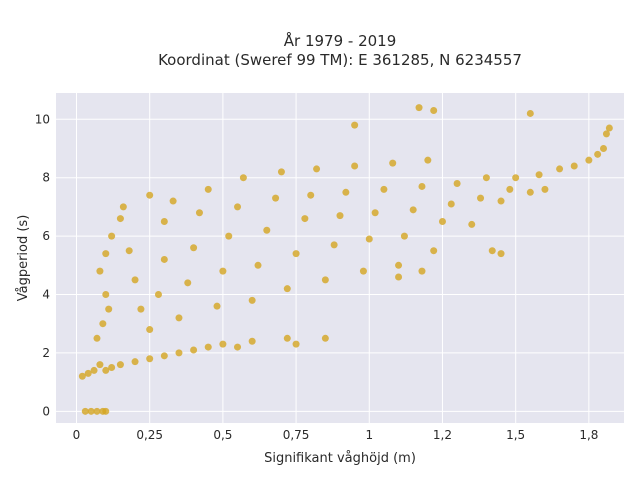 Image resolution: width=640 pixels, height=480 pixels. Describe the element at coordinates (46, 411) in the screenshot. I see `y-tick-label: 0` at that location.